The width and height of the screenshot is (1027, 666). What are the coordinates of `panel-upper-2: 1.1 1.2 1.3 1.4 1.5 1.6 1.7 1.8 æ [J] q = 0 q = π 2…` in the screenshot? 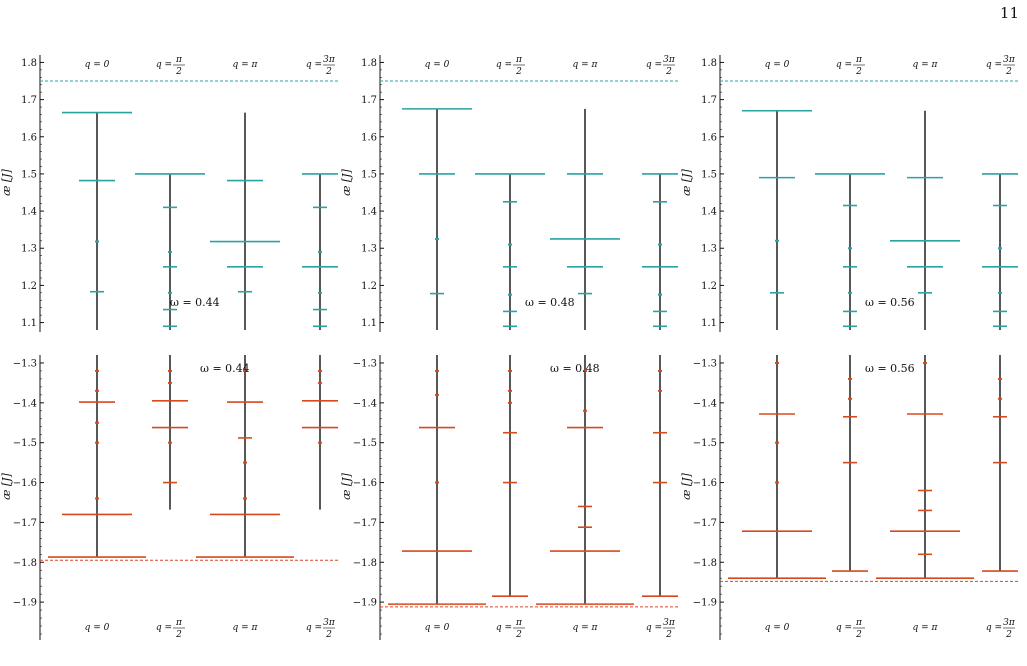 It's located at (510, 193).